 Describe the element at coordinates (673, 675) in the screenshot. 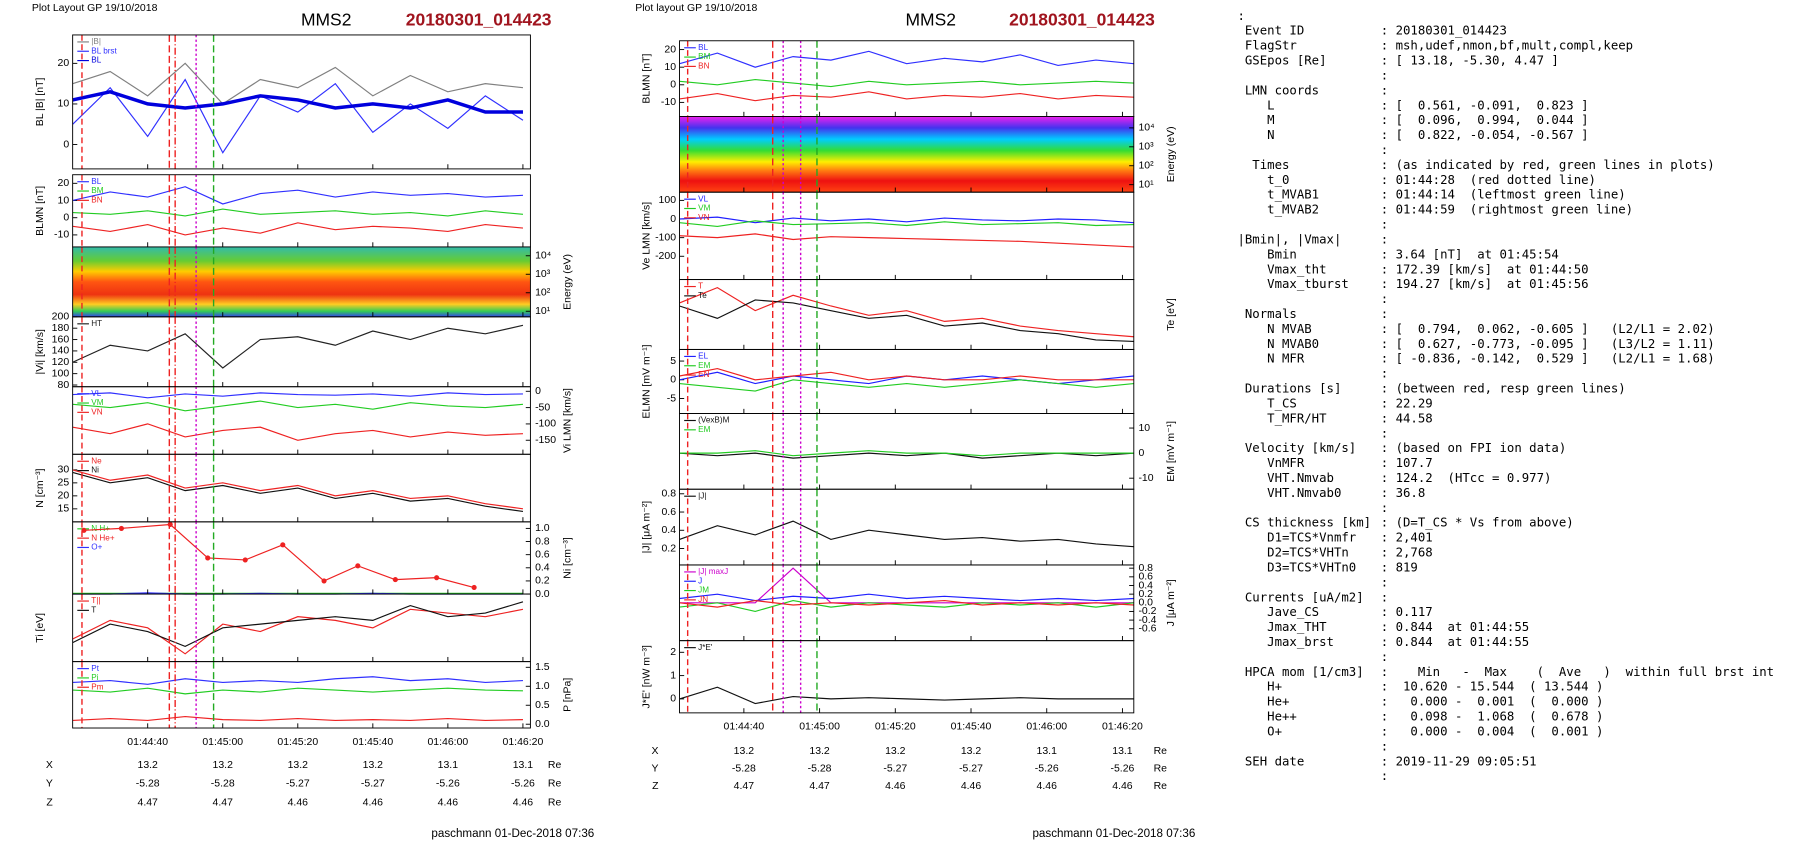

I see `y-tick-label: 1` at that location.